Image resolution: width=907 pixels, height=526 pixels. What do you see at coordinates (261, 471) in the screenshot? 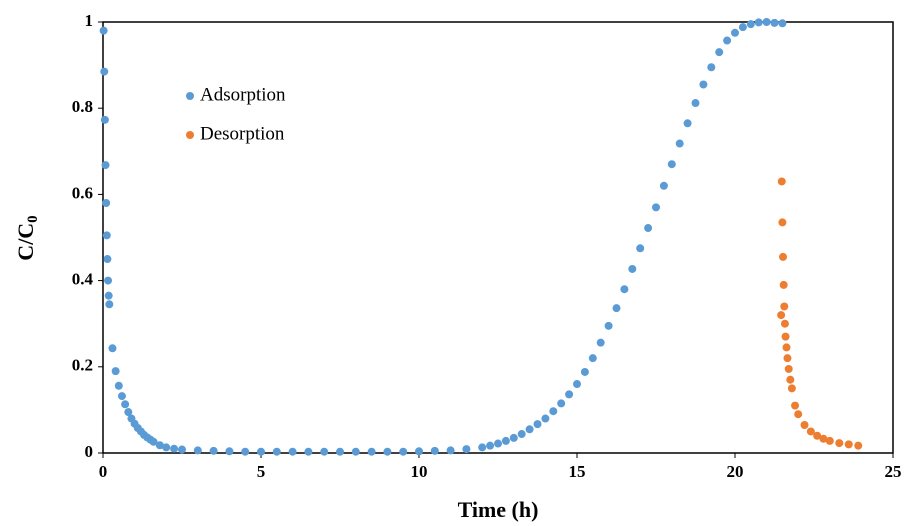
I see `x-tick-label: 5` at bounding box center [261, 471].